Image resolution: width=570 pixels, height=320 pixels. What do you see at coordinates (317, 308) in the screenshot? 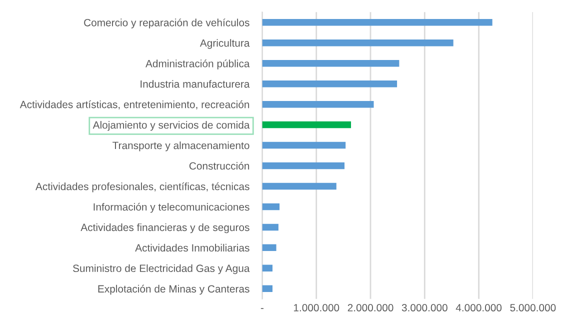
I see `x-tick-label: 1.000.000` at bounding box center [317, 308].